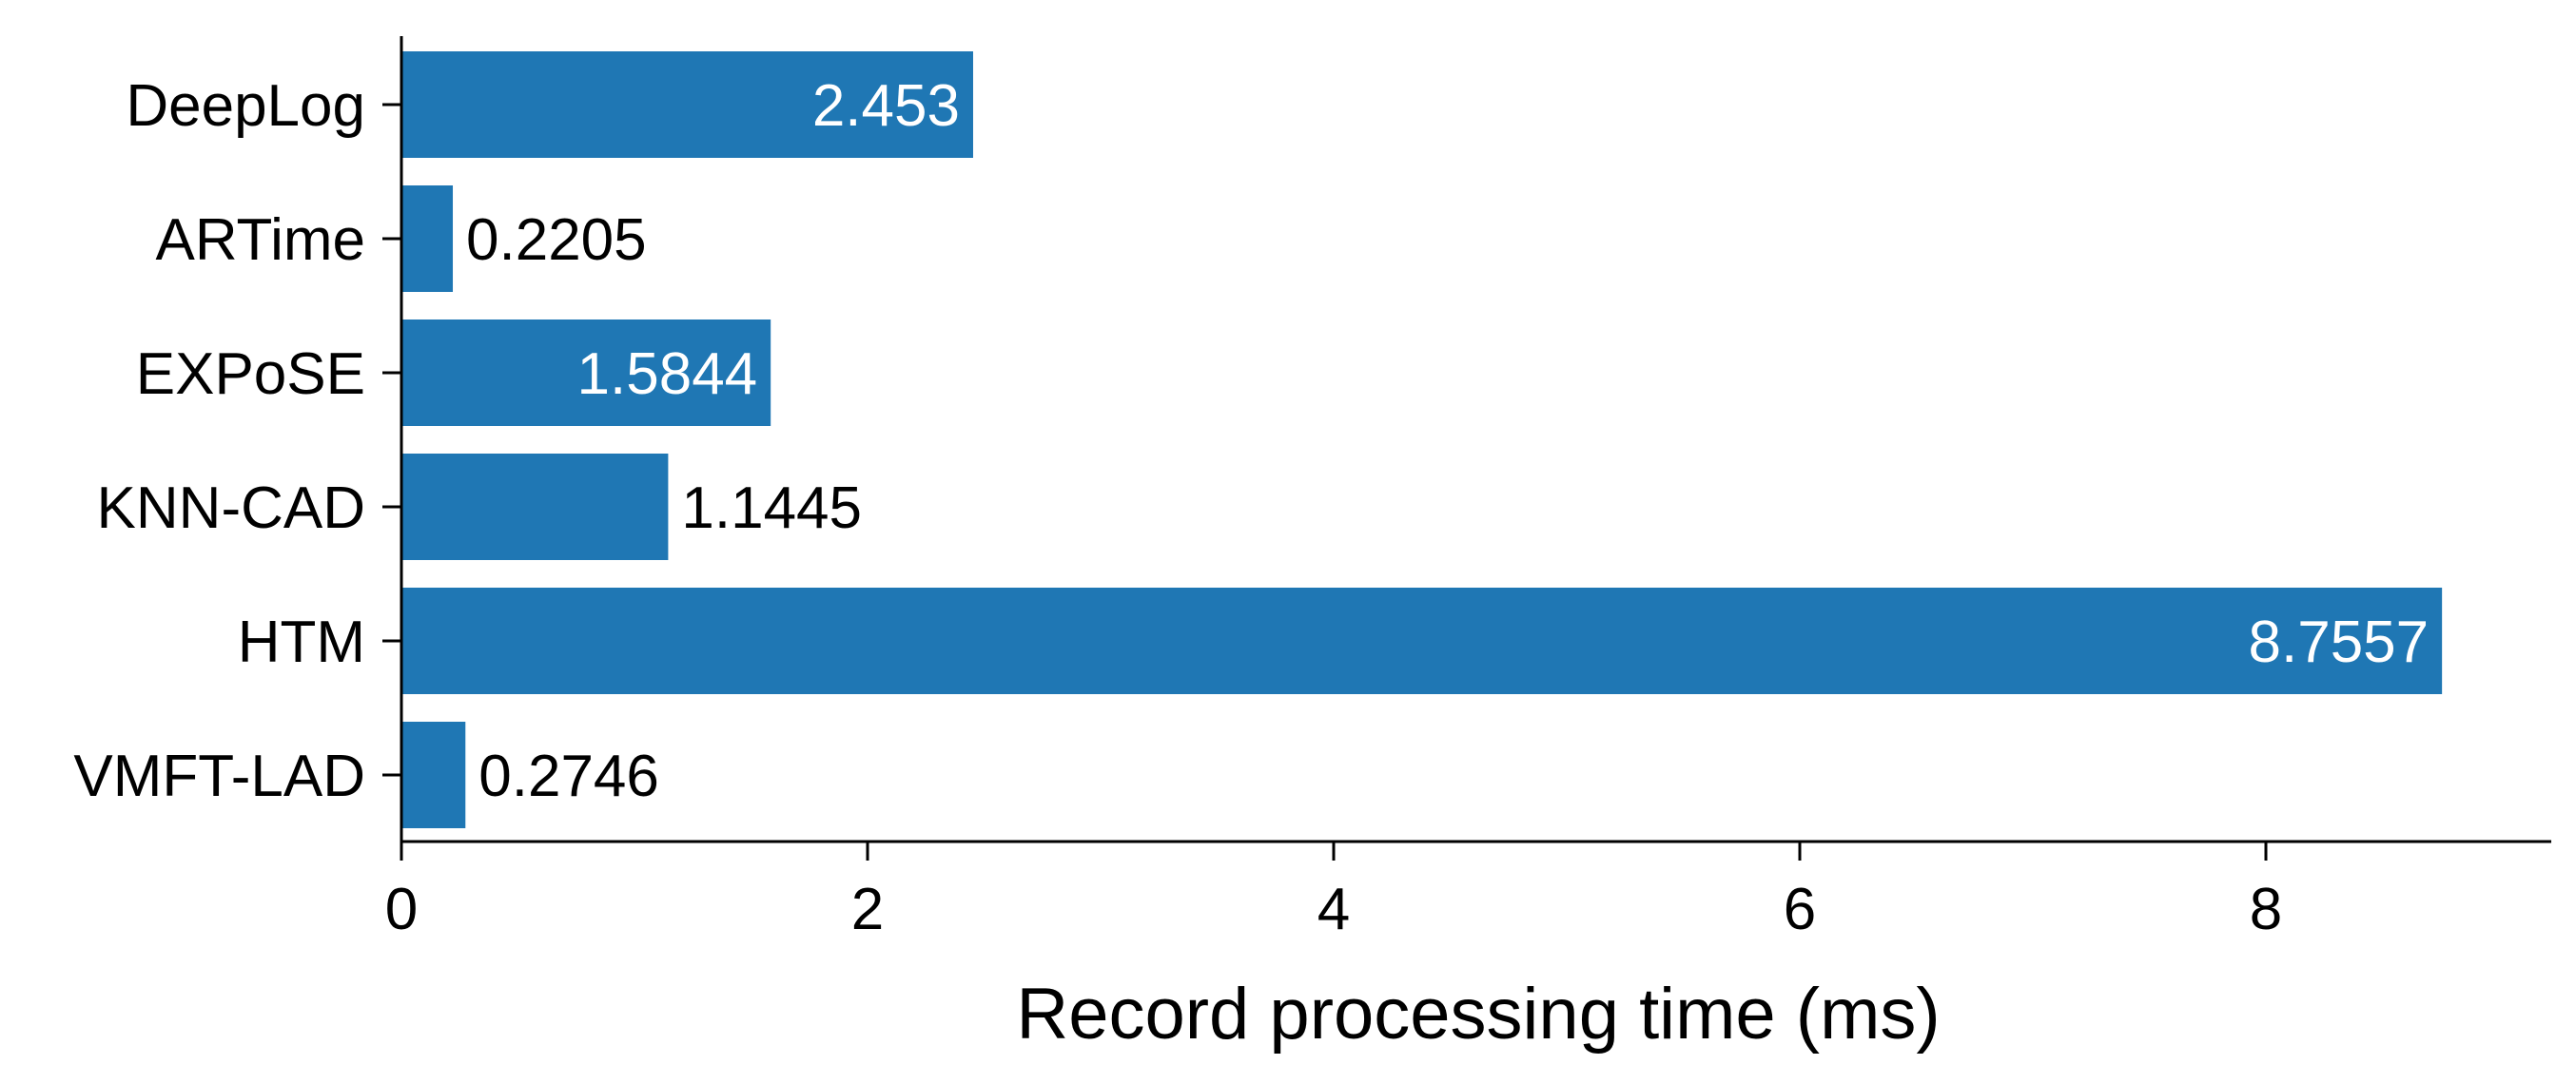 The width and height of the screenshot is (2576, 1065). I want to click on bar-deeplog, so click(688, 104).